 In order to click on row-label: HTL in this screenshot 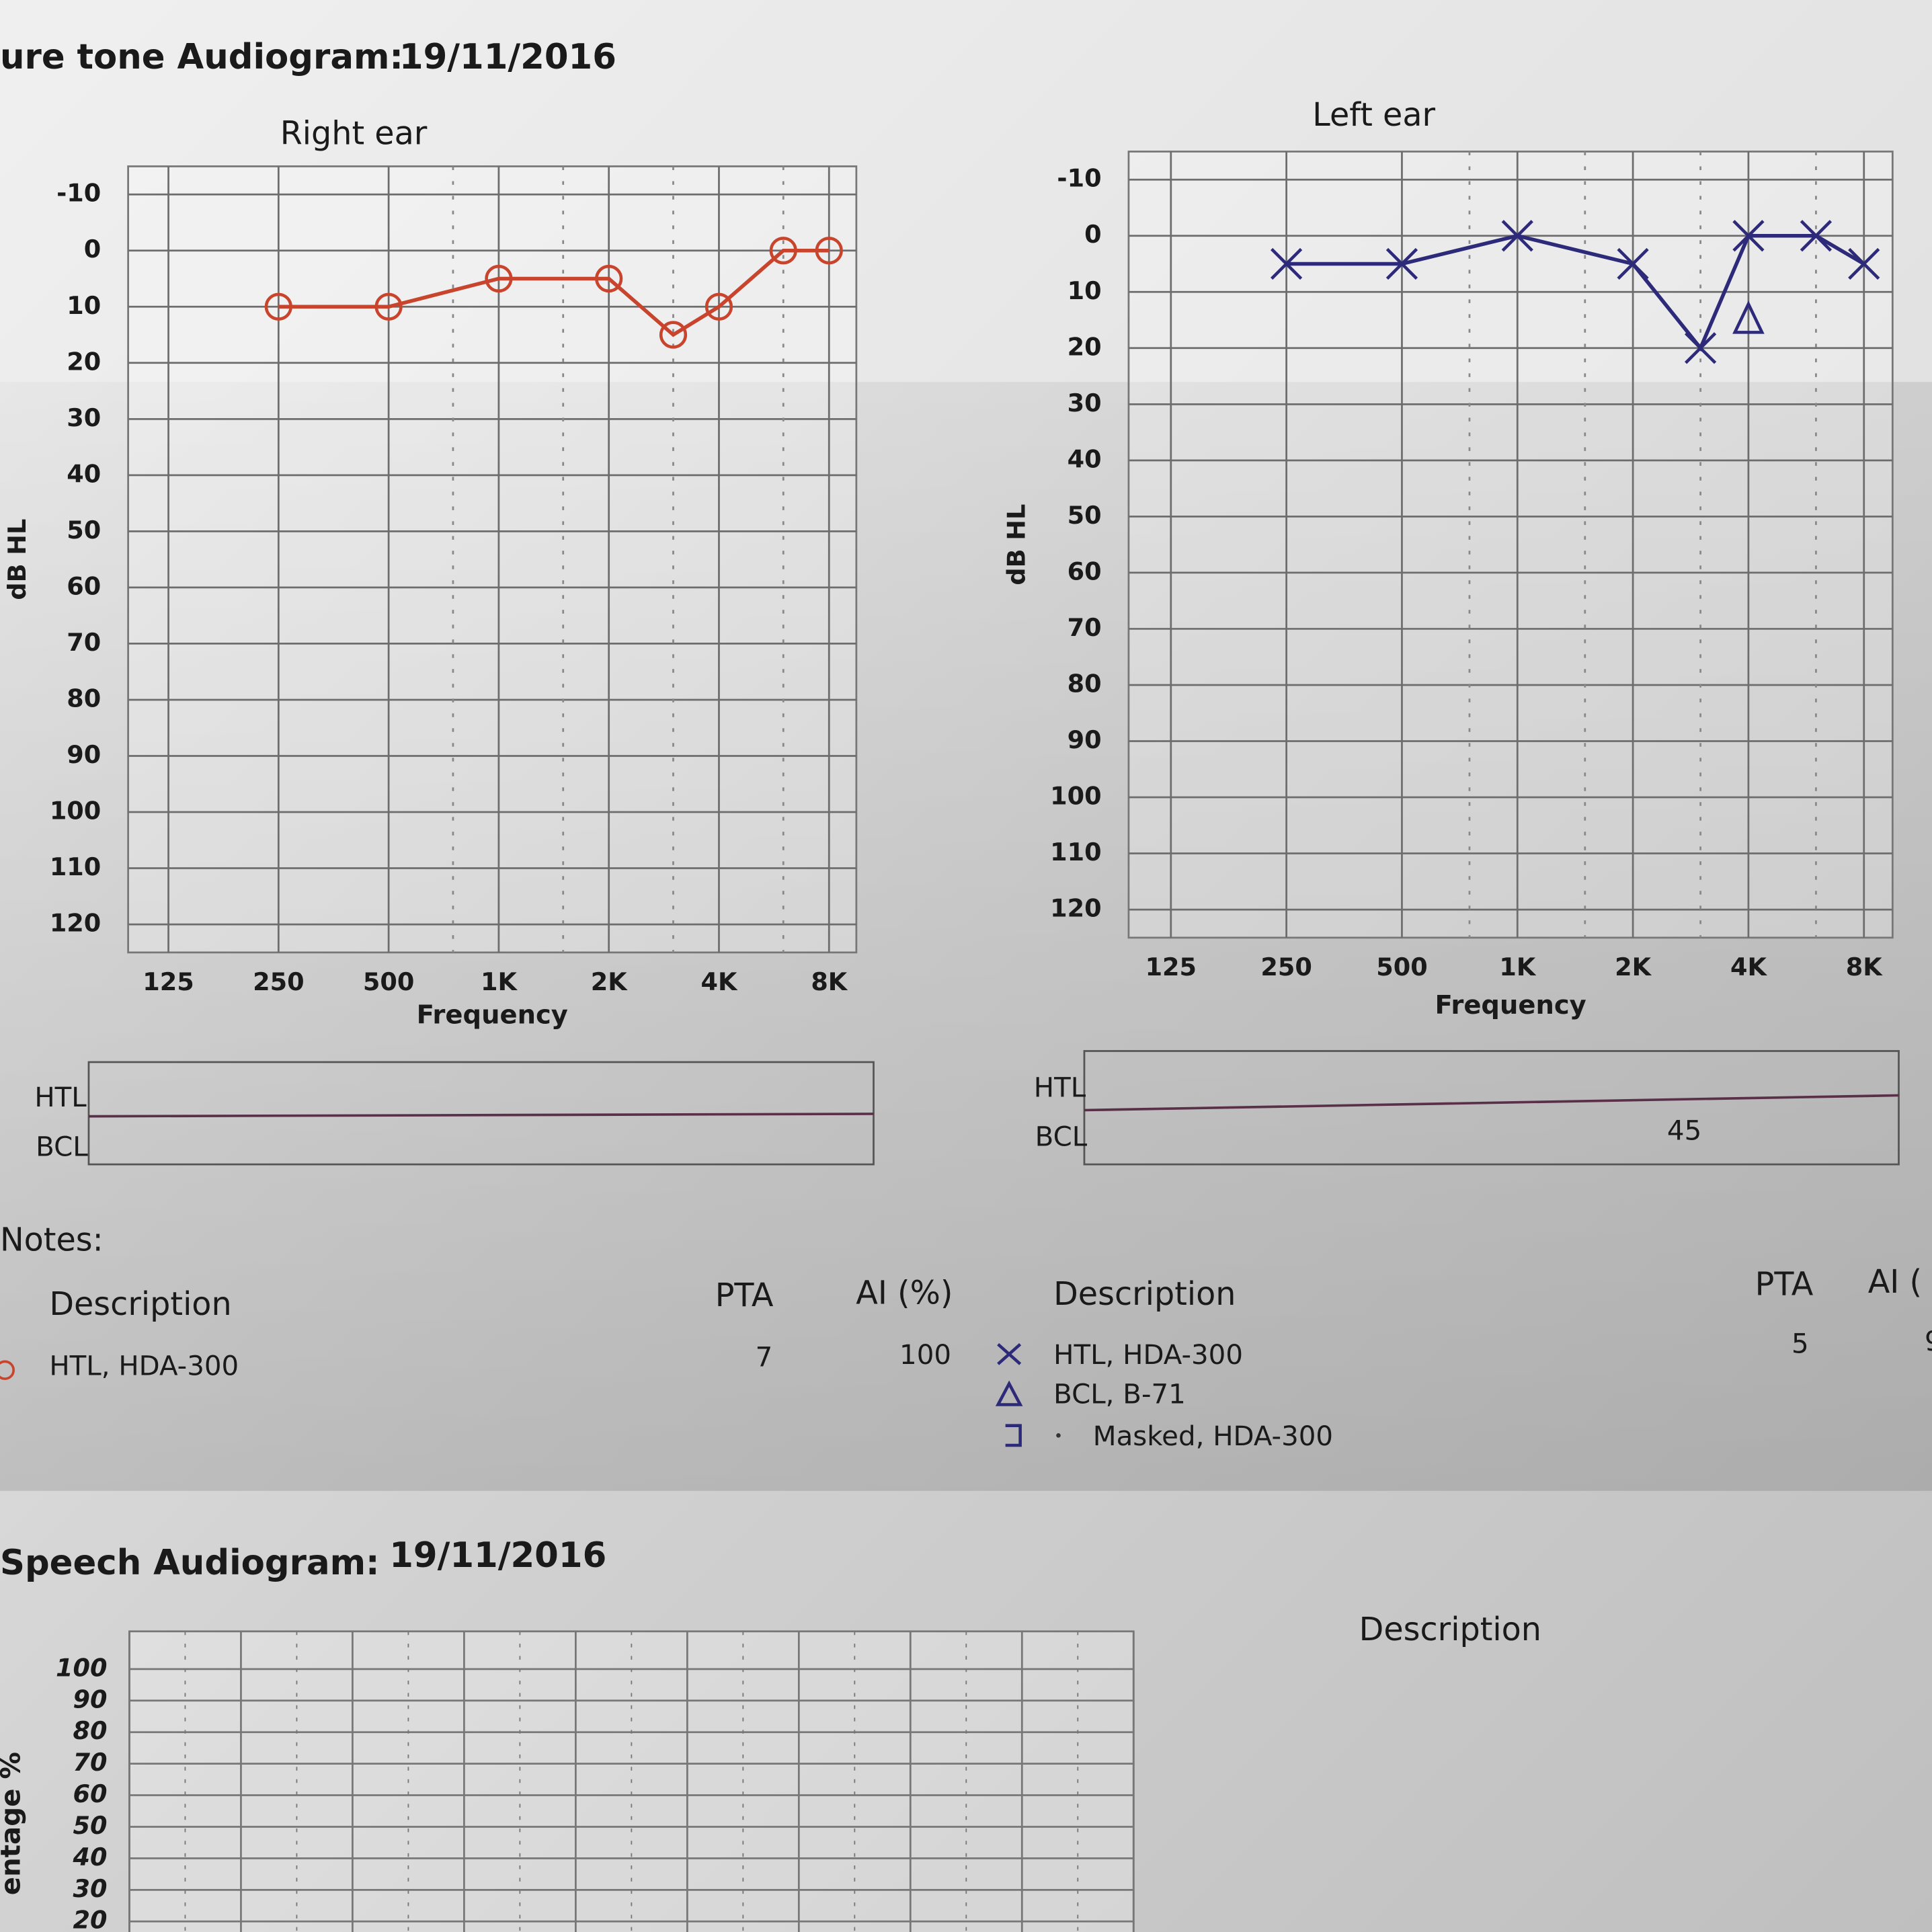, I will do `click(60, 1097)`.